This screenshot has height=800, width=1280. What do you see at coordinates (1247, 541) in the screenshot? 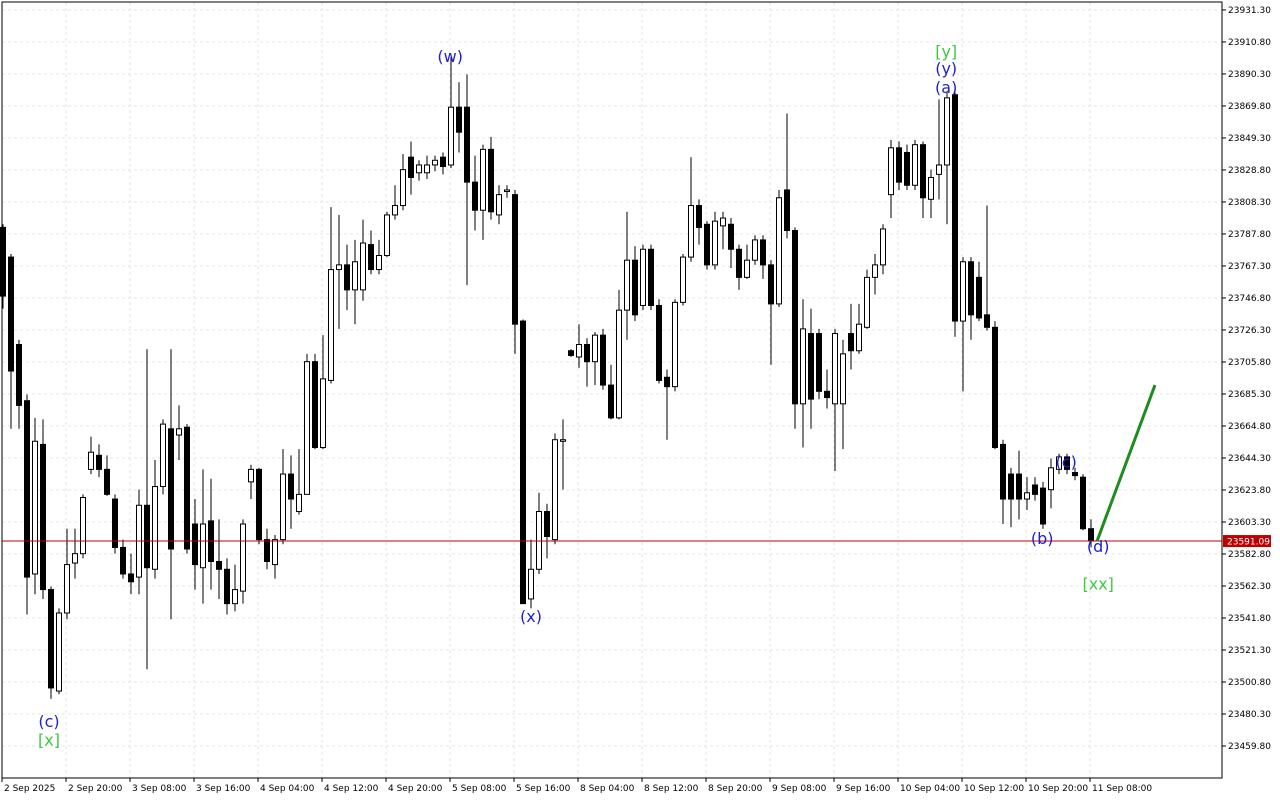
I see `current-price-box` at bounding box center [1247, 541].